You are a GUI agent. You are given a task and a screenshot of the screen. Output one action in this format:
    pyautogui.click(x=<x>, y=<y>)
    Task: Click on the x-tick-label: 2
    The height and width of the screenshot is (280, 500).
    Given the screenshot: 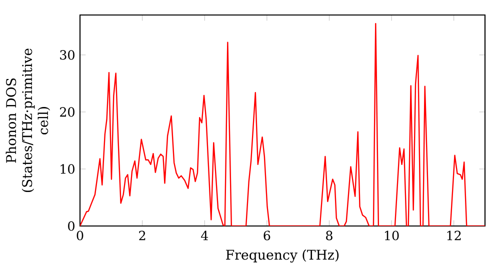 What is the action you would take?
    pyautogui.click(x=142, y=235)
    